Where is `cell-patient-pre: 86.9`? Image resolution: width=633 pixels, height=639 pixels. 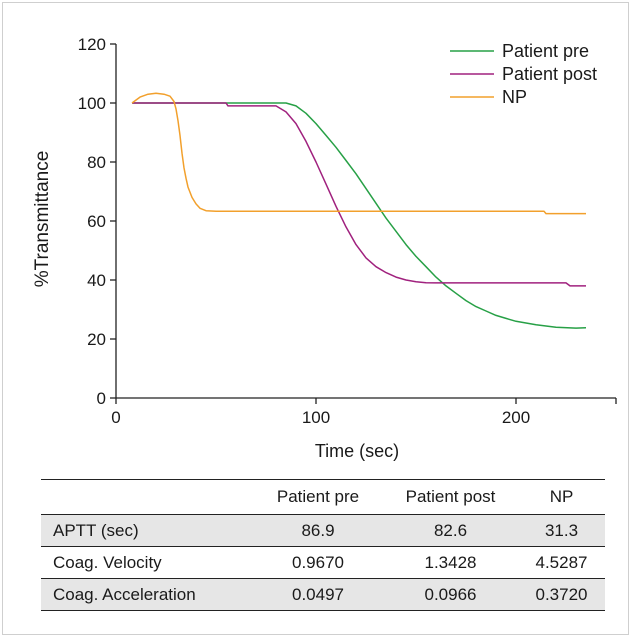 cell-patient-pre: 86.9 is located at coordinates (318, 530).